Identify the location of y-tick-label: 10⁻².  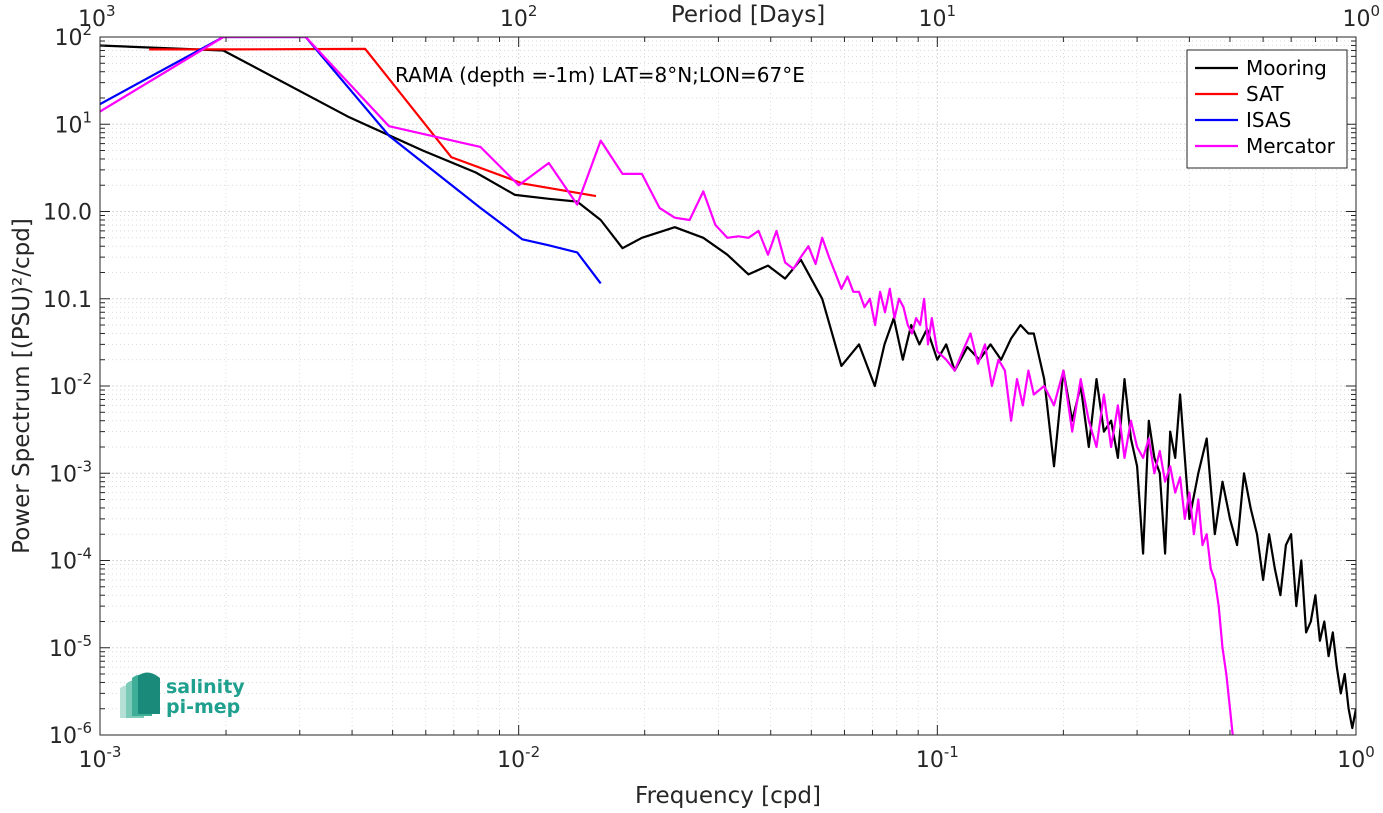
(70, 385).